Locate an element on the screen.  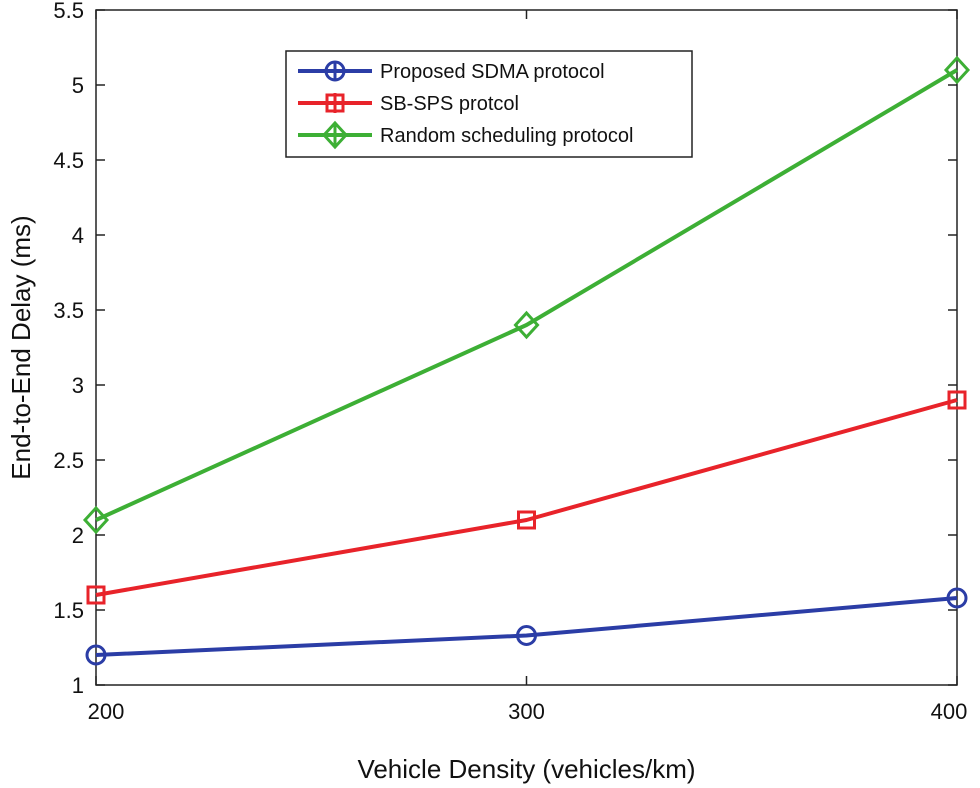
y-tick-label: 1.5 is located at coordinates (68, 610).